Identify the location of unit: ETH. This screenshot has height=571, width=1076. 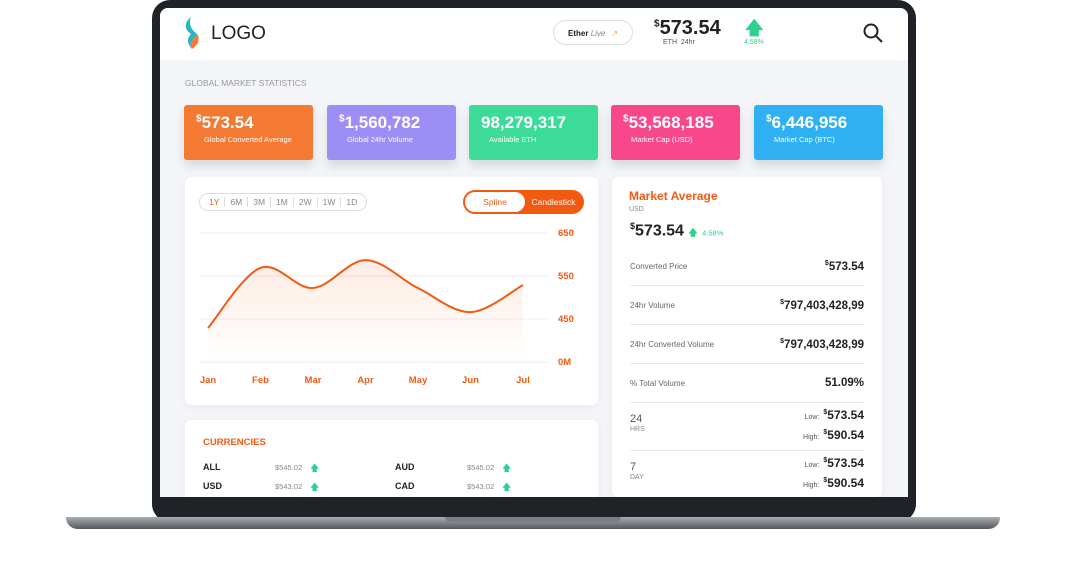
(670, 42).